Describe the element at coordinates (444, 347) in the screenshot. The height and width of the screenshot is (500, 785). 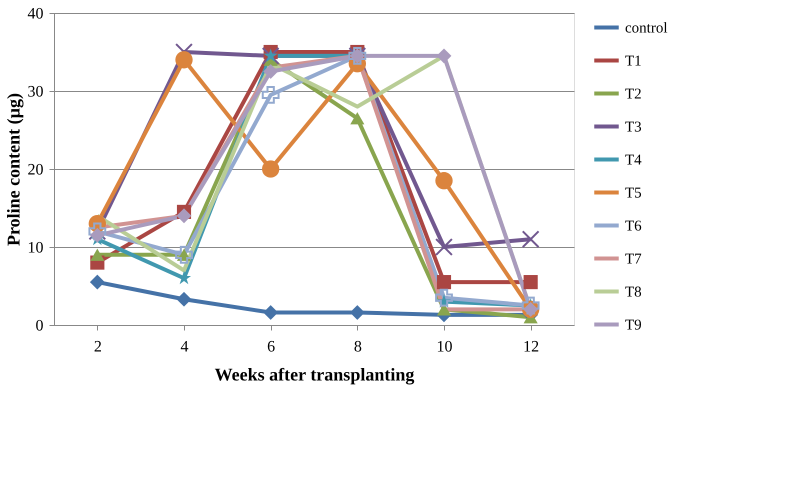
I see `x-tick-label: 10` at that location.